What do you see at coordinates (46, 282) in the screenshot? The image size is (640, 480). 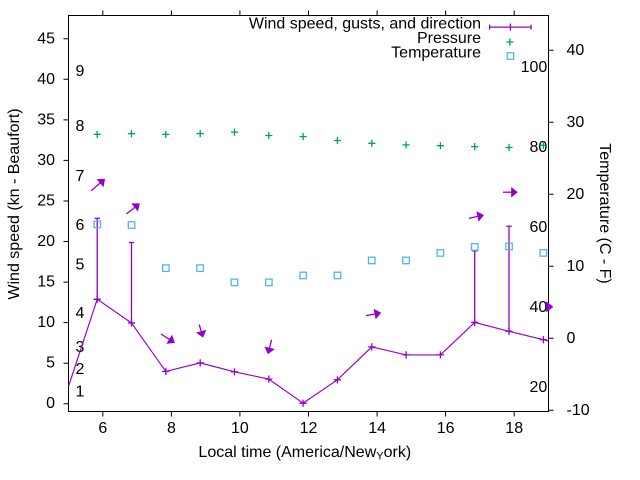 I see `svg-text: 15` at bounding box center [46, 282].